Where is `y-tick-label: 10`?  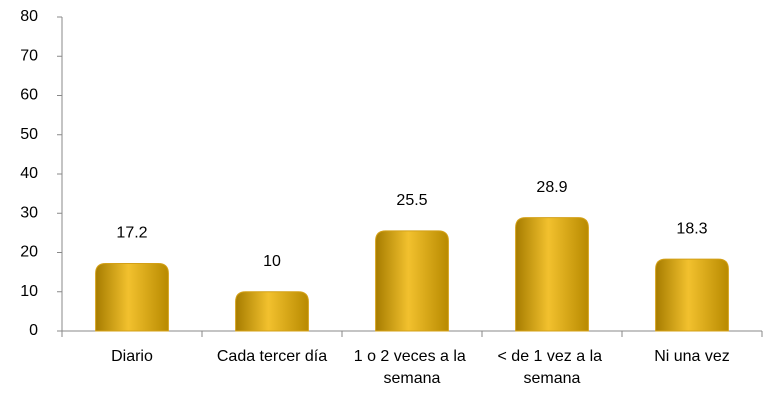
y-tick-label: 10 is located at coordinates (29, 291).